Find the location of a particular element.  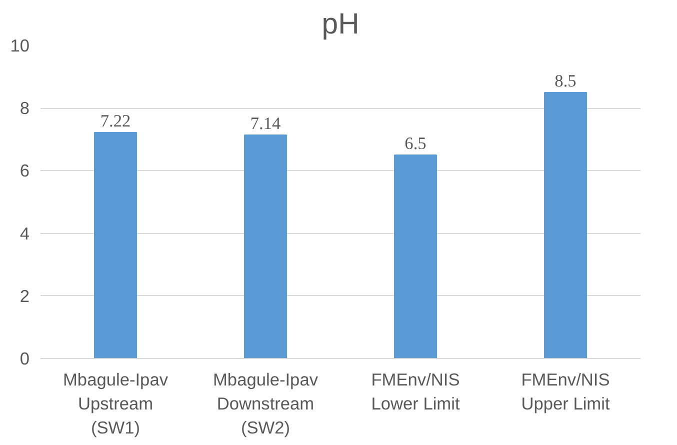

data-label: 6.5 is located at coordinates (415, 144).